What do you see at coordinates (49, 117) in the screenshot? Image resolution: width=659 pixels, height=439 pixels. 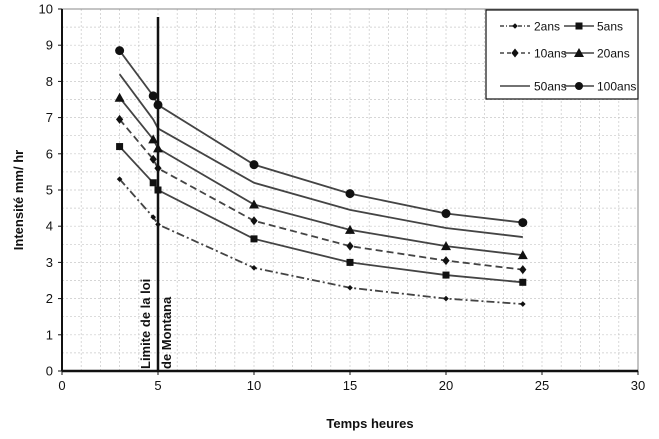 I see `y-tick-label: 7` at bounding box center [49, 117].